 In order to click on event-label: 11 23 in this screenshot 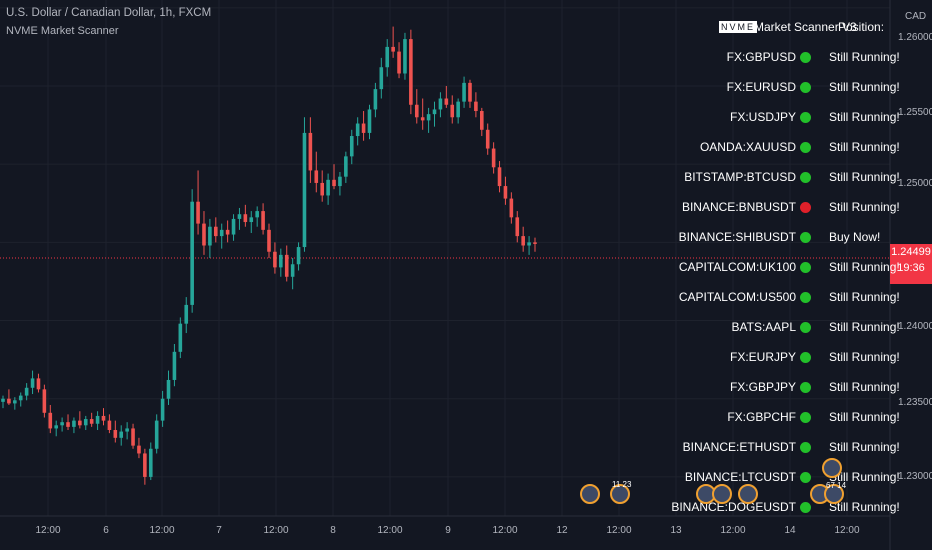, I will do `click(622, 484)`.